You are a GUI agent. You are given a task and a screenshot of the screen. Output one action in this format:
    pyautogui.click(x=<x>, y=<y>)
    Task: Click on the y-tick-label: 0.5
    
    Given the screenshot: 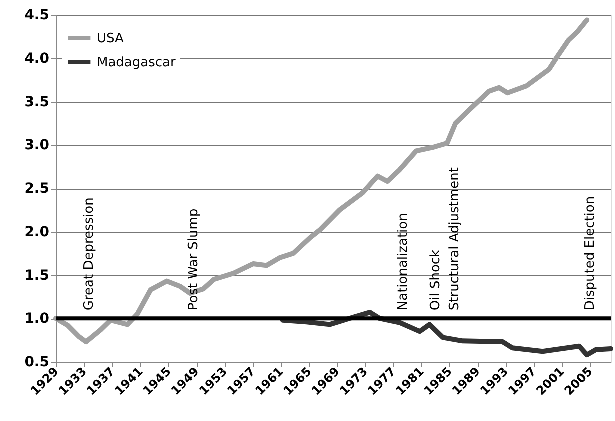 What is the action you would take?
    pyautogui.click(x=37, y=362)
    